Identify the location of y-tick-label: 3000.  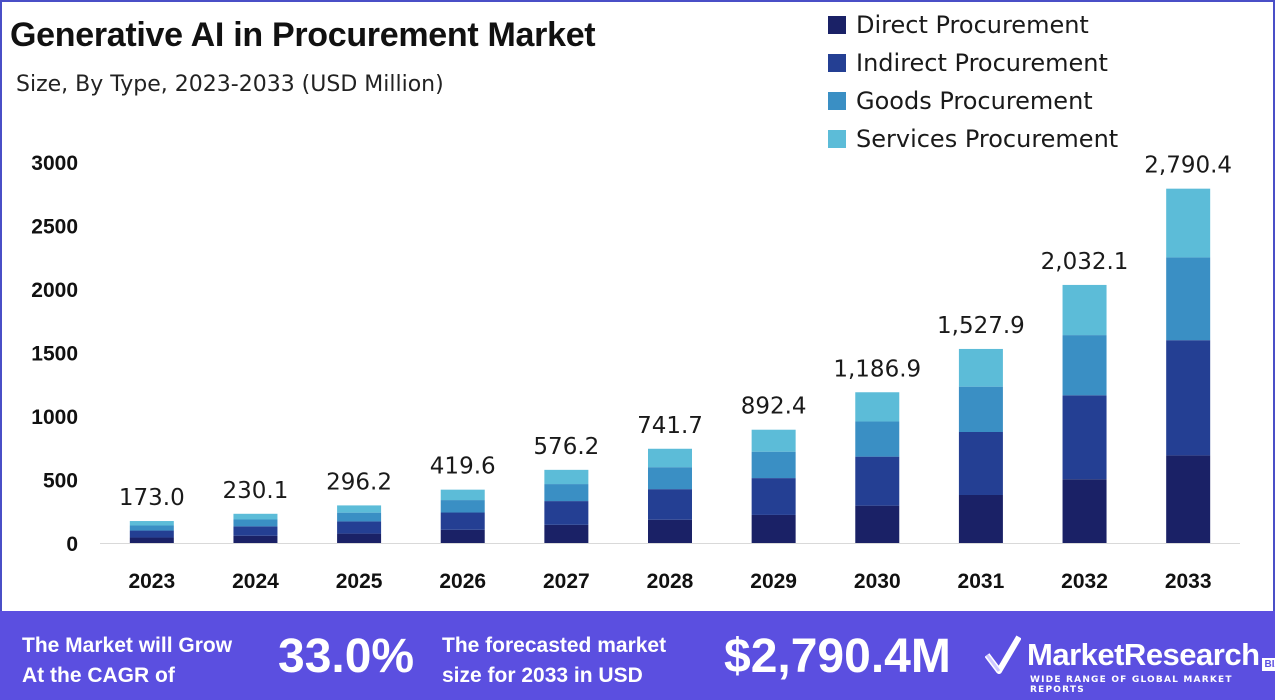
(54, 163).